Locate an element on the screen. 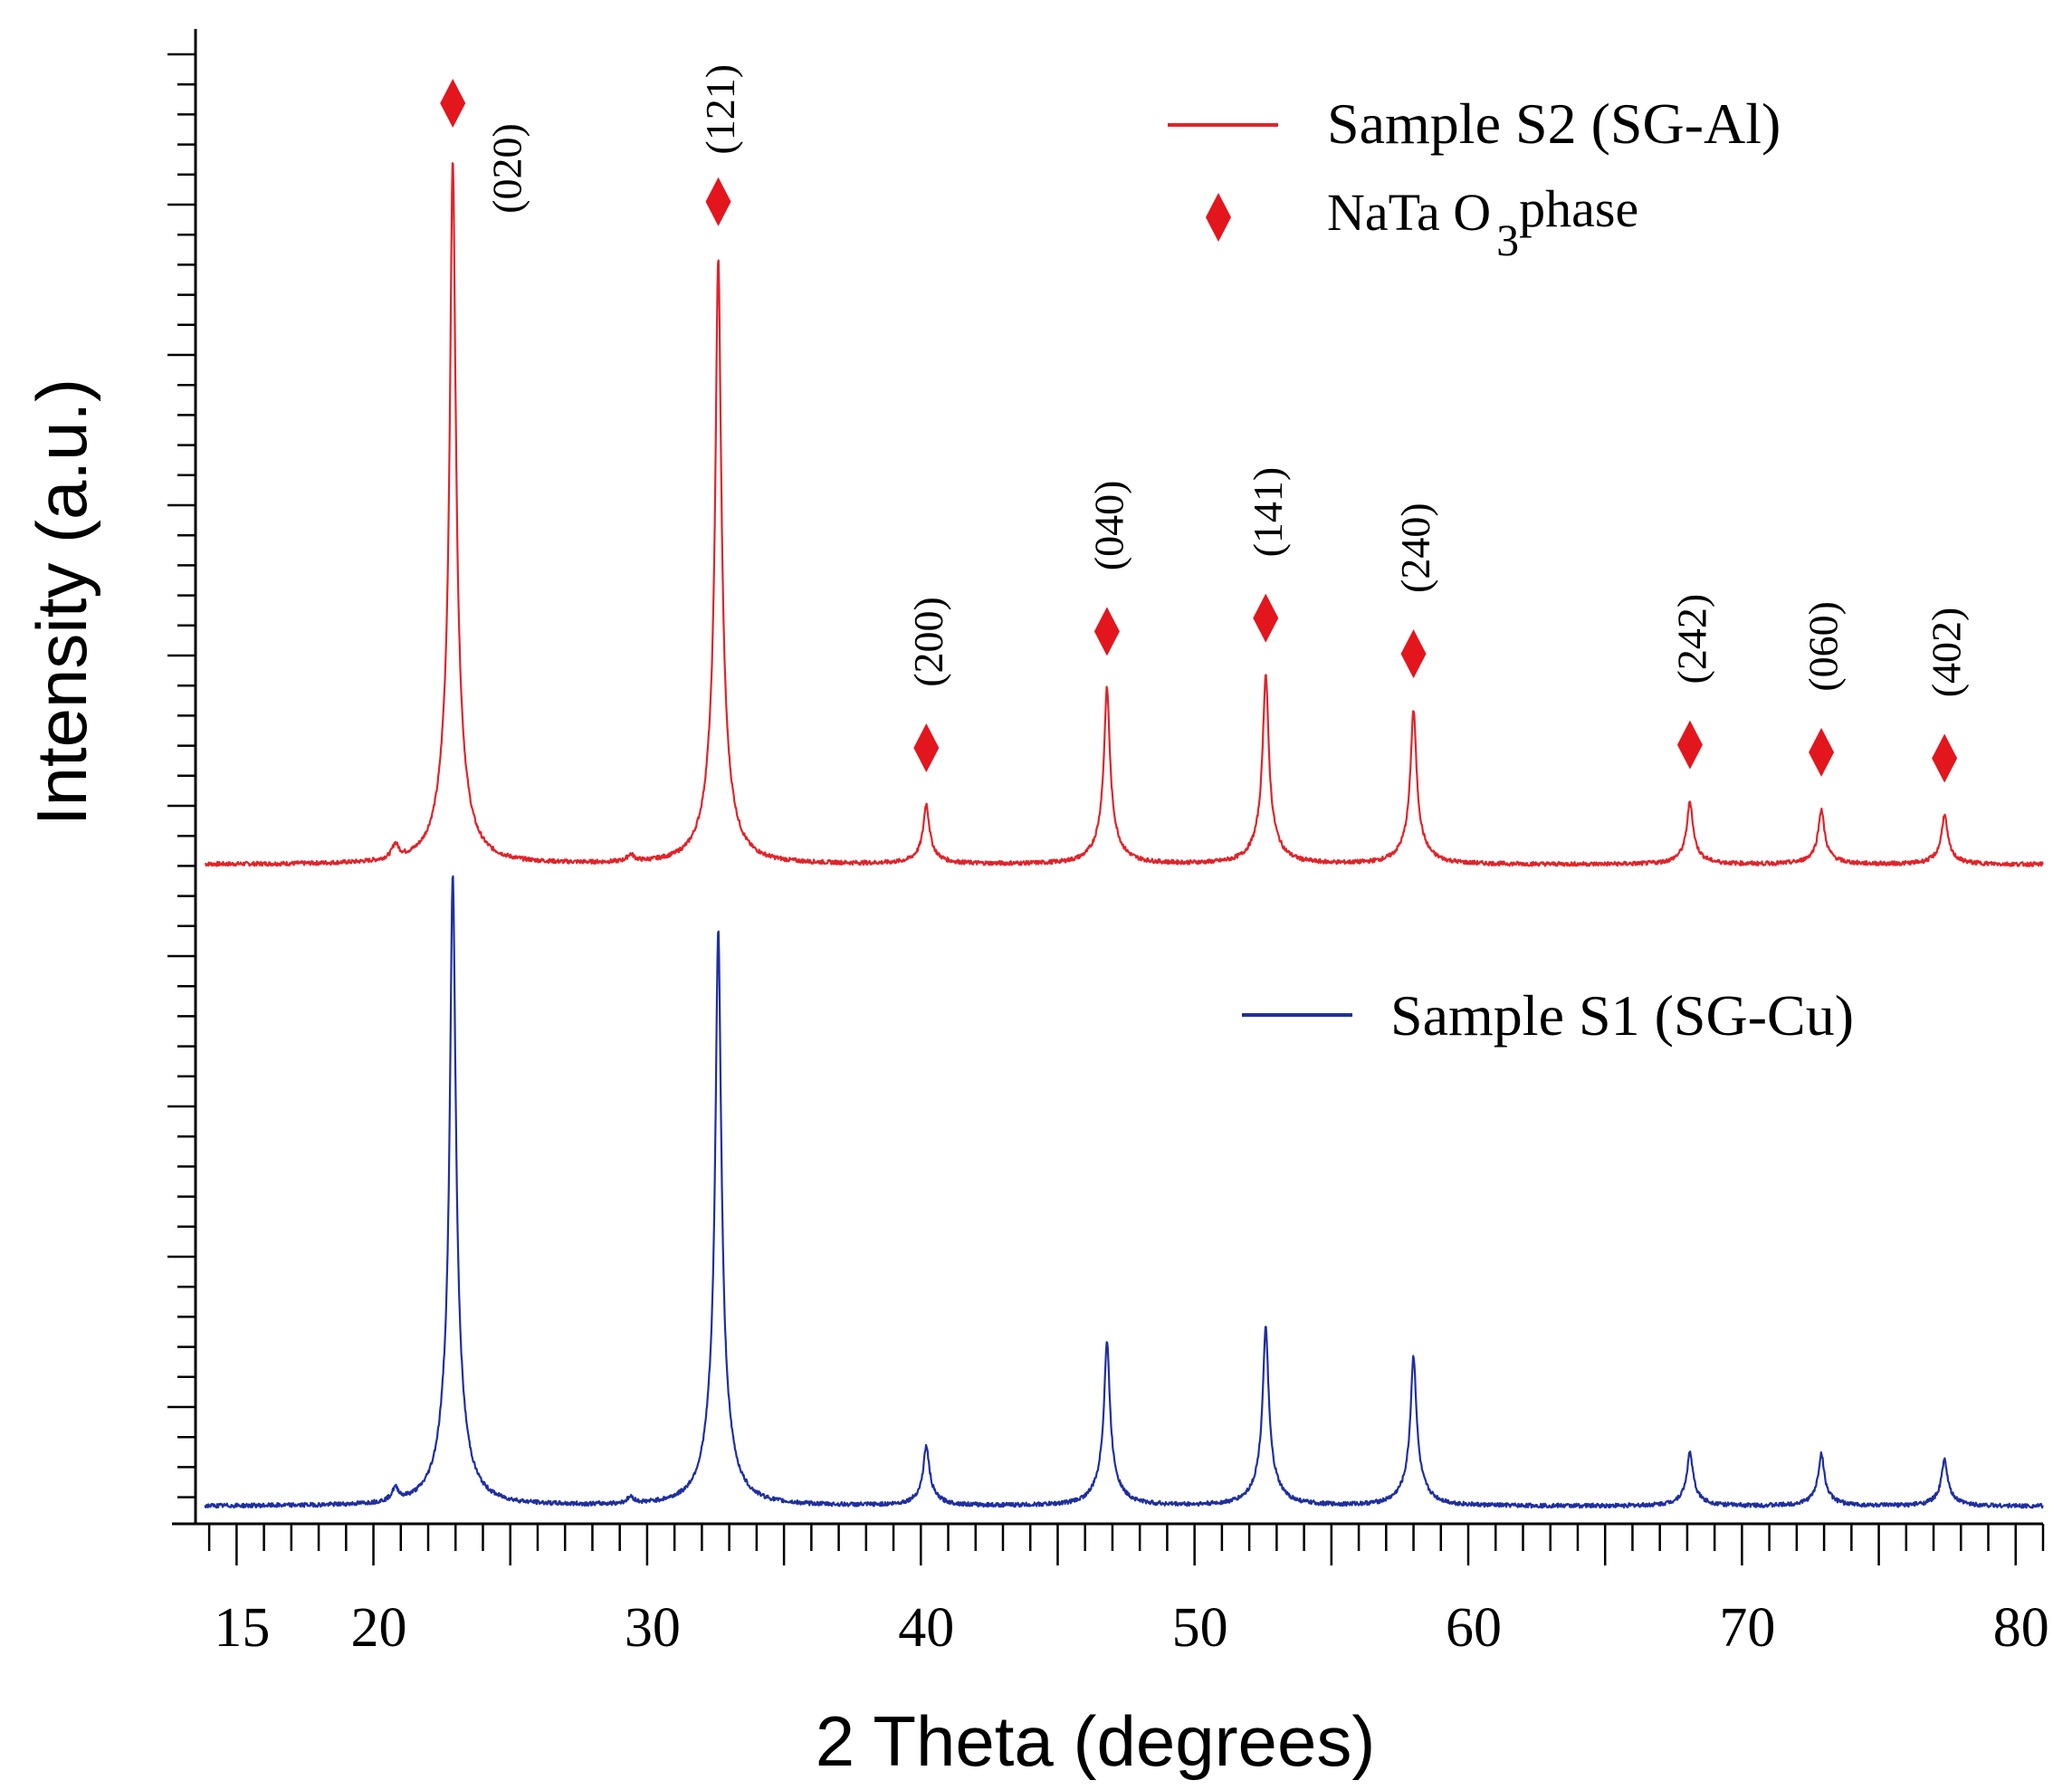 This screenshot has width=2072, height=1790. hkl-label: (141) is located at coordinates (1268, 512).